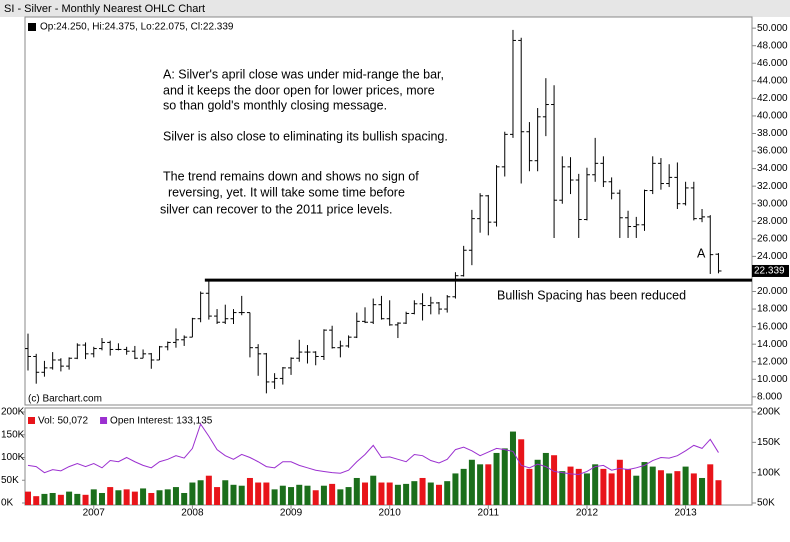 The height and width of the screenshot is (542, 790). What do you see at coordinates (772, 203) in the screenshot?
I see `y-tick-label: 30.000` at bounding box center [772, 203].